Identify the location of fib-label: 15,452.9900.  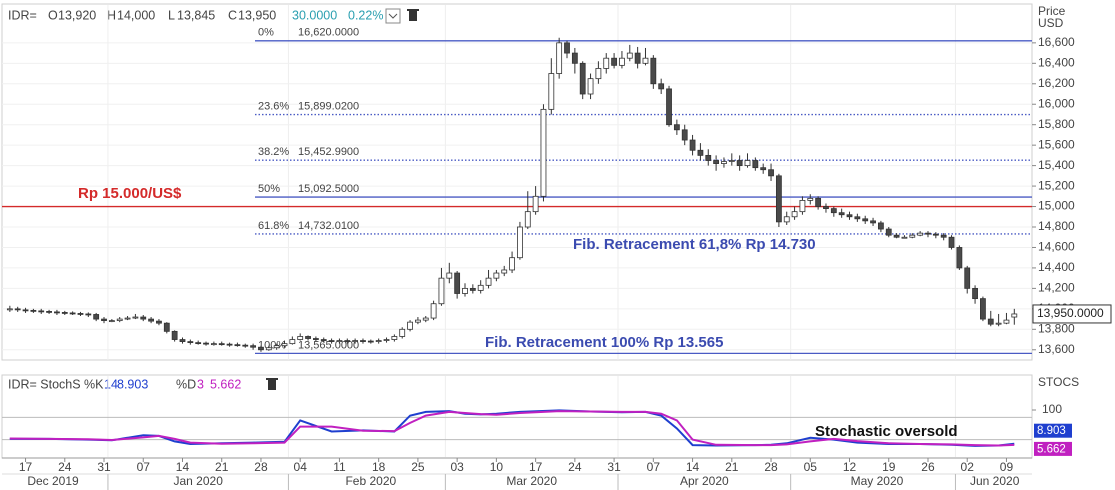
(328, 152).